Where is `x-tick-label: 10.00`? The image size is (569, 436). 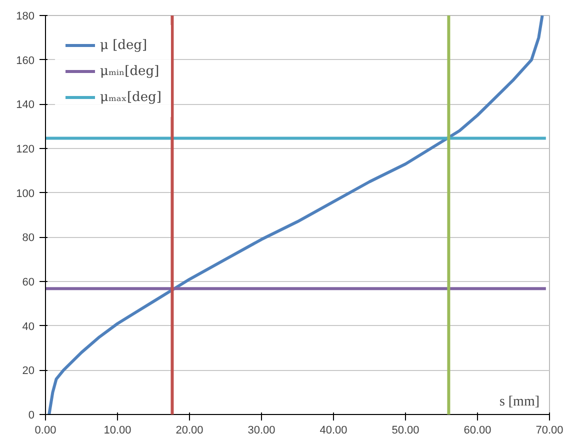 x-tick-label: 10.00 is located at coordinates (118, 430).